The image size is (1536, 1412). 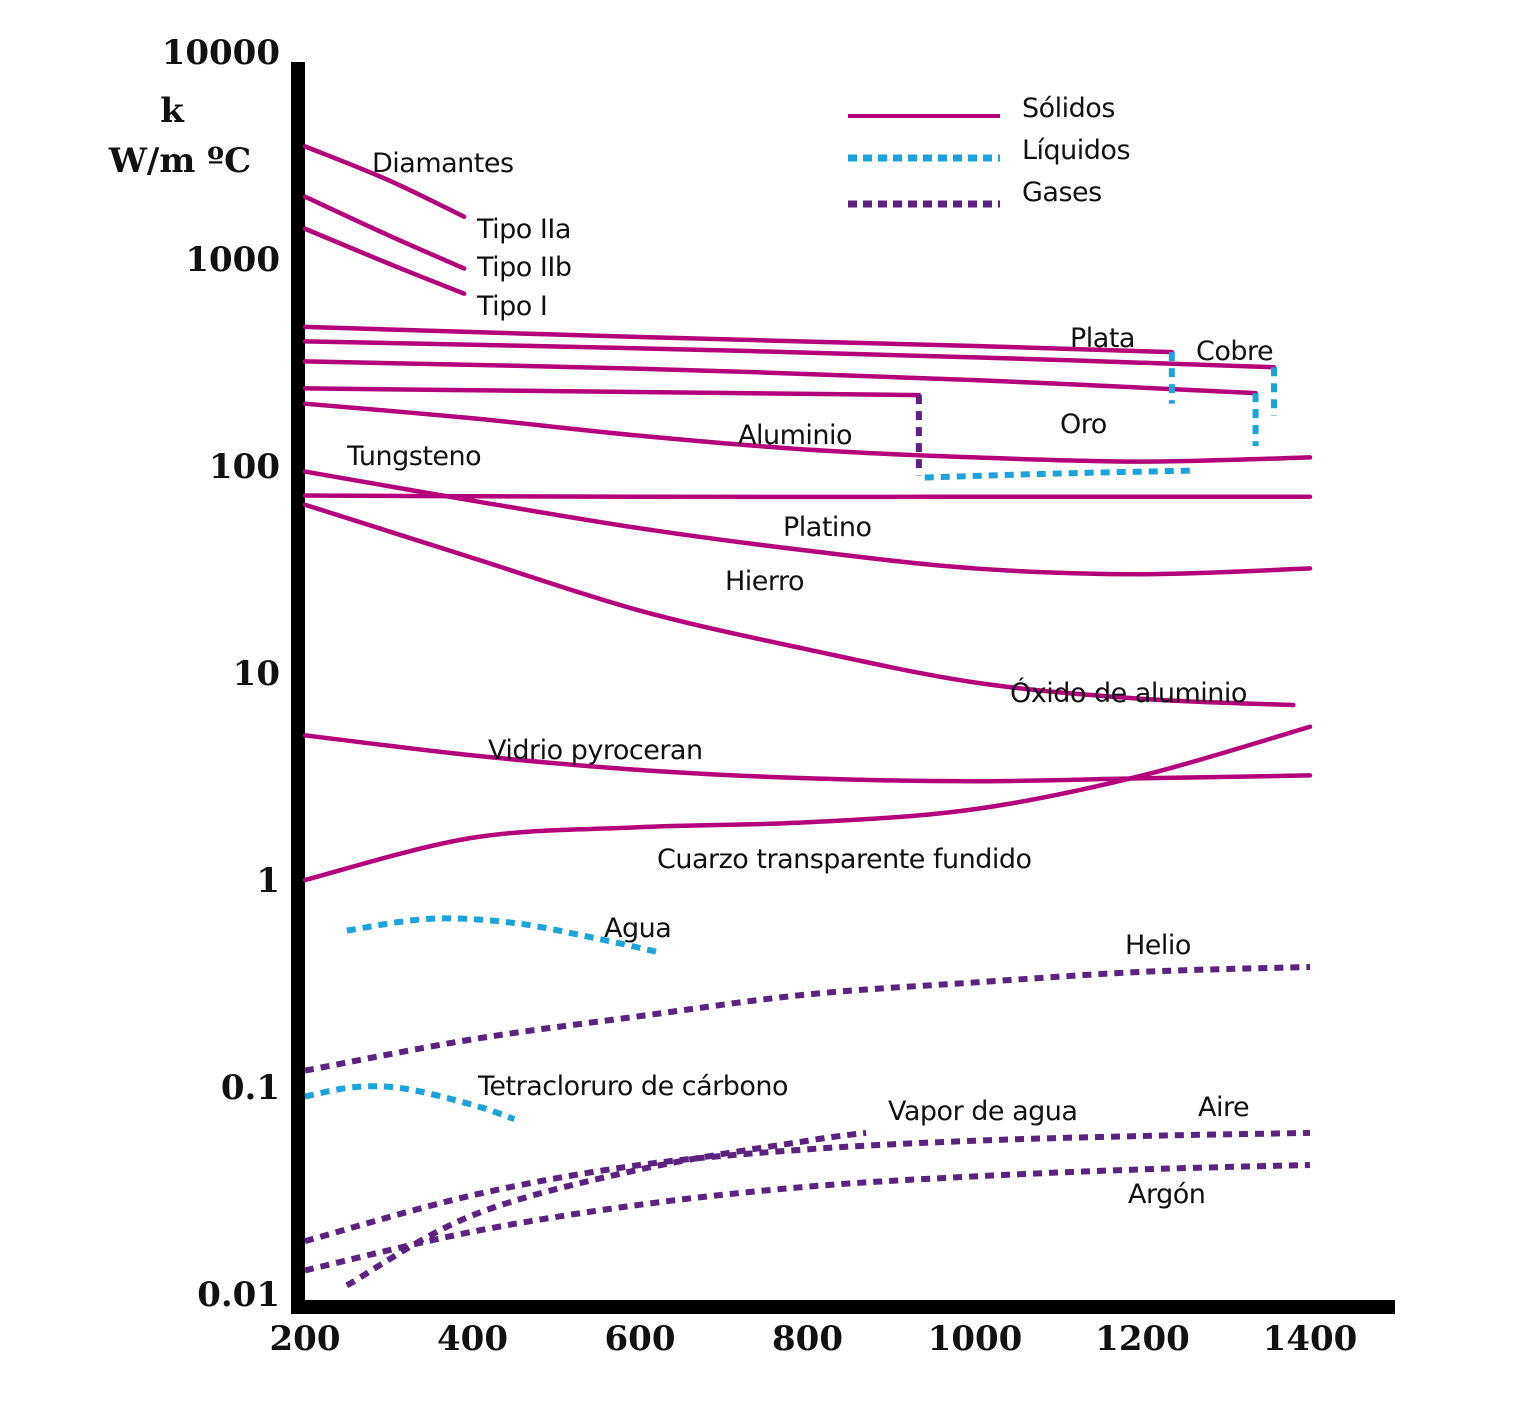 I want to click on label-oxido: Óxido de aluminio, so click(x=1128, y=693).